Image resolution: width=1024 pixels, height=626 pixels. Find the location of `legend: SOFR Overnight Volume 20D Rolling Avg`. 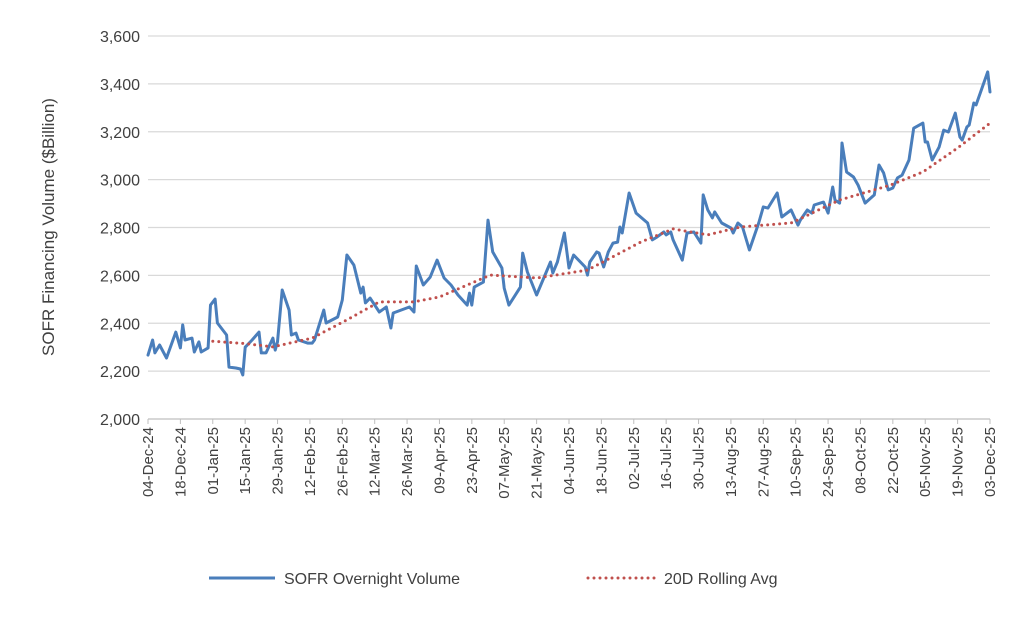

legend: SOFR Overnight Volume 20D Rolling Avg is located at coordinates (493, 579).